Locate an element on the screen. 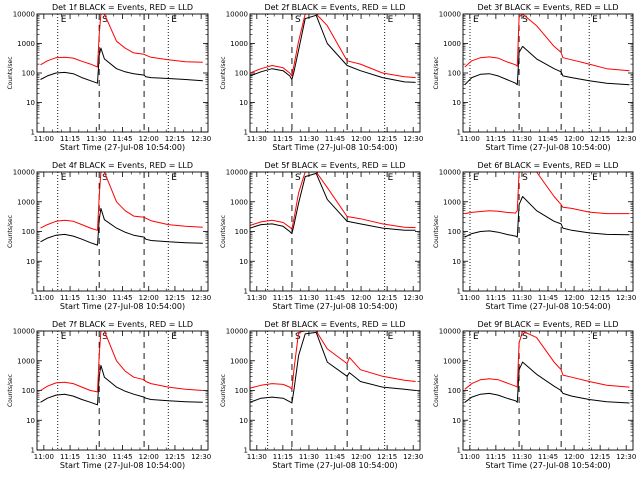  panel-title: Det 2f BLACK = Events, RED = LLD is located at coordinates (334, 7).